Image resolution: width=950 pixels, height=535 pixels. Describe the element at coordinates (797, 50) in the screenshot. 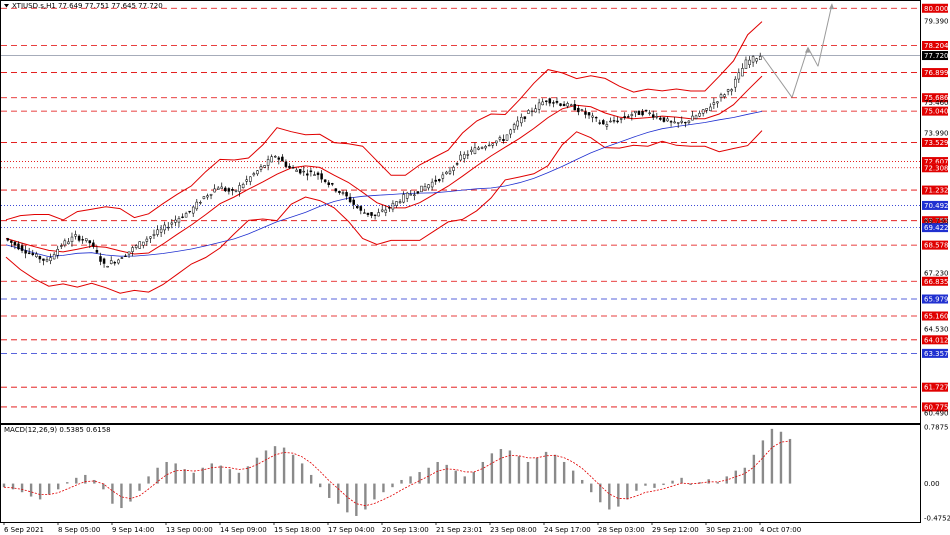

I see `projection-arrows` at that location.